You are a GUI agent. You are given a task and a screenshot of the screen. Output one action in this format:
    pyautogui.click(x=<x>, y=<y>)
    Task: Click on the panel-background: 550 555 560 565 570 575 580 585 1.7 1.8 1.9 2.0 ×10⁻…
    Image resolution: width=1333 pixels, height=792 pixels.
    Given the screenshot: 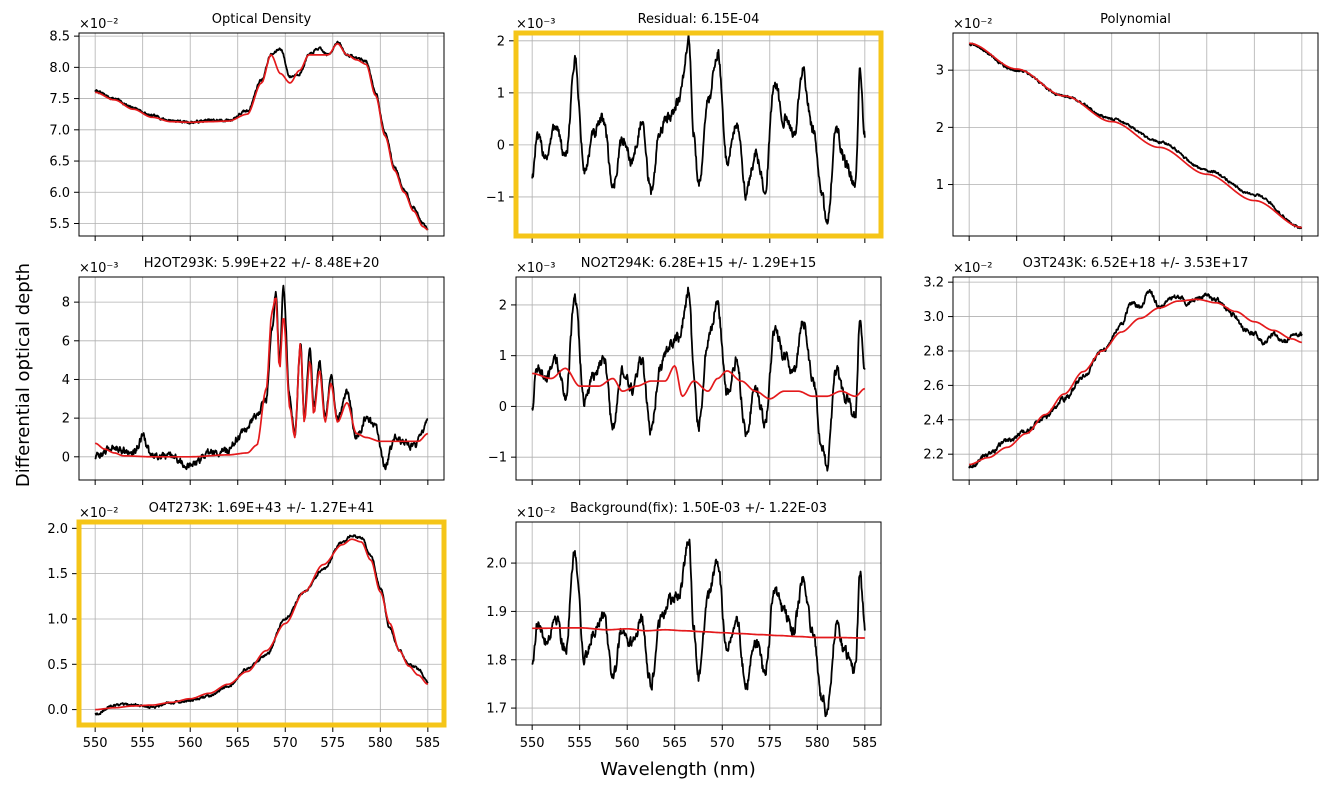 What is the action you would take?
    pyautogui.click(x=684, y=626)
    